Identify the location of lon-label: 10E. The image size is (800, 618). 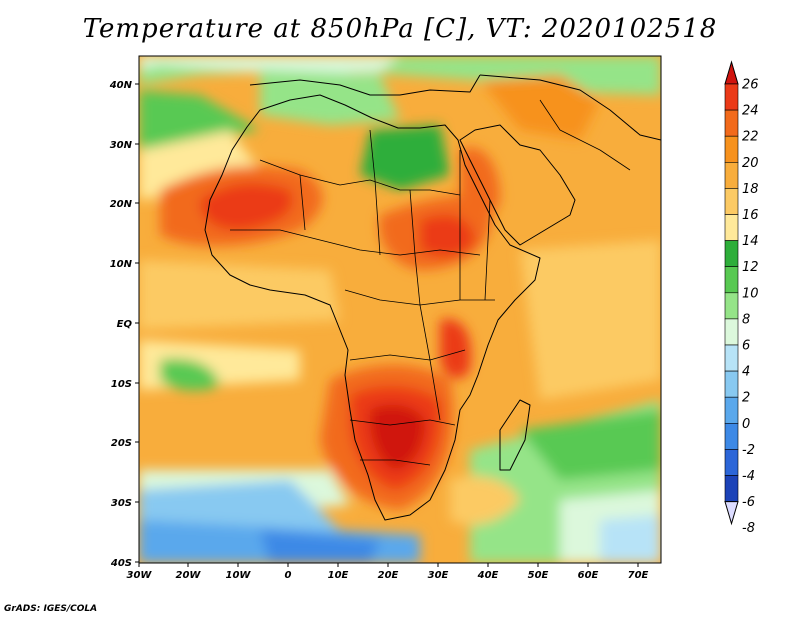
(338, 575).